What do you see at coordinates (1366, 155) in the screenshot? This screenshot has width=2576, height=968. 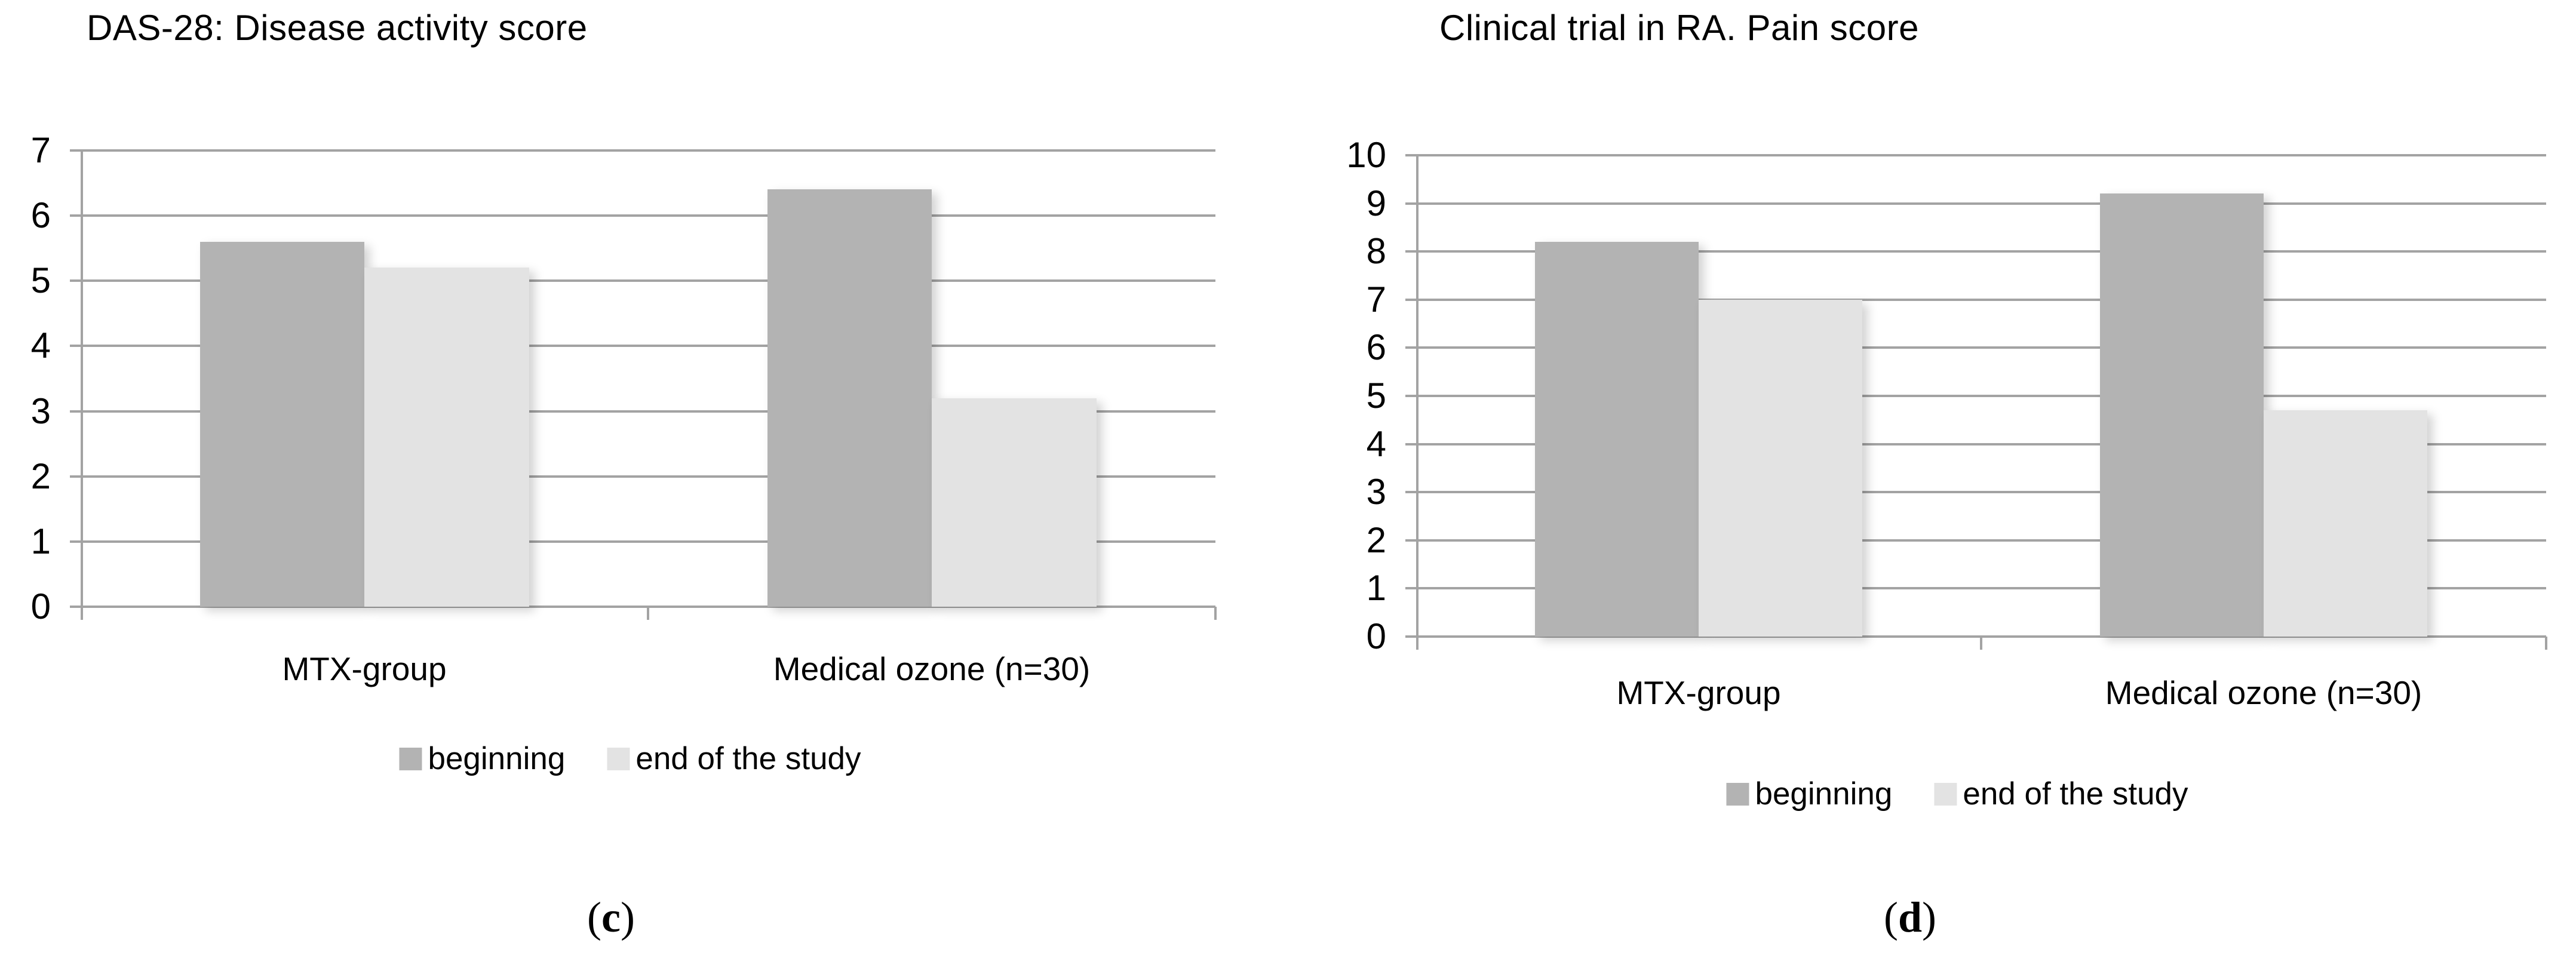 I see `y-axis-tick-label: 10` at bounding box center [1366, 155].